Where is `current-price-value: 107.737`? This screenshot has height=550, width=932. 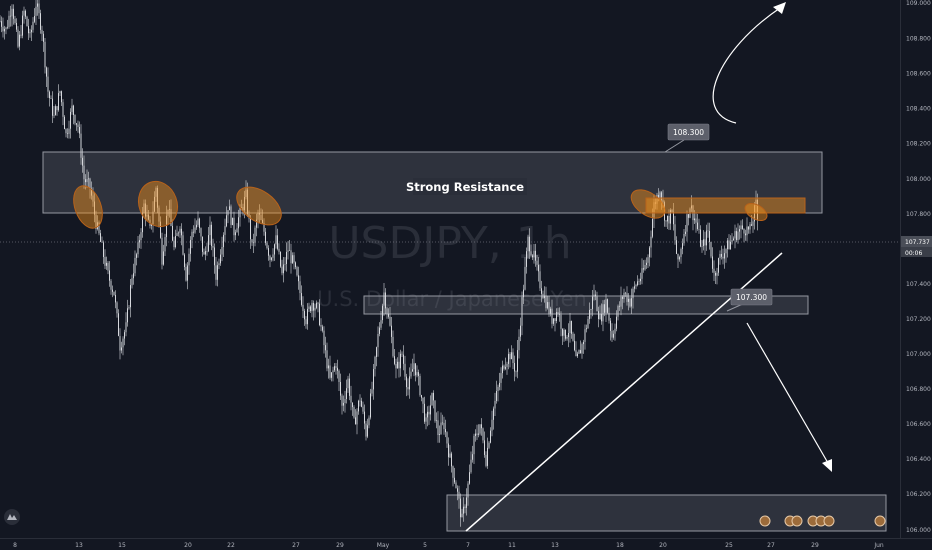
current-price-value: 107.737 is located at coordinates (917, 242).